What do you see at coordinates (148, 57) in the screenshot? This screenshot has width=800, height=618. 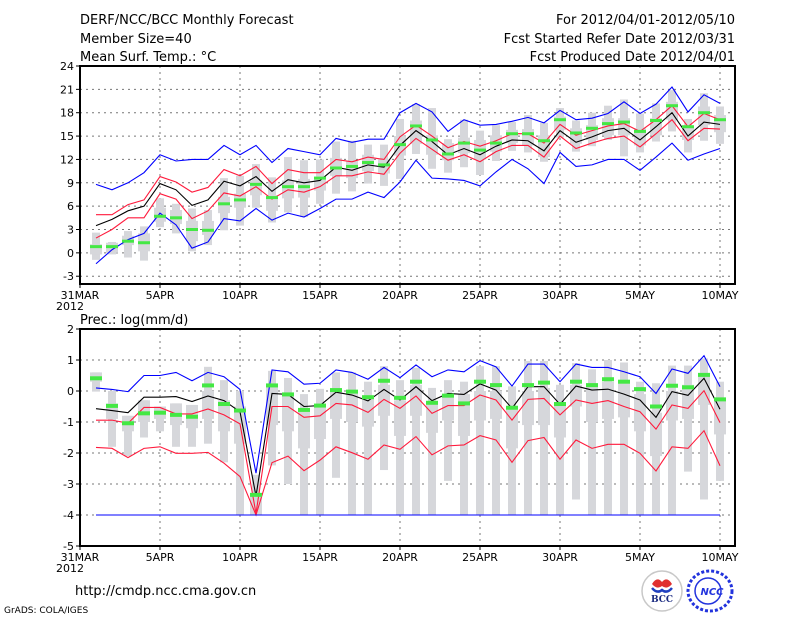 I see `top-panel-variable: Mean Surf. Temp.: °C` at bounding box center [148, 57].